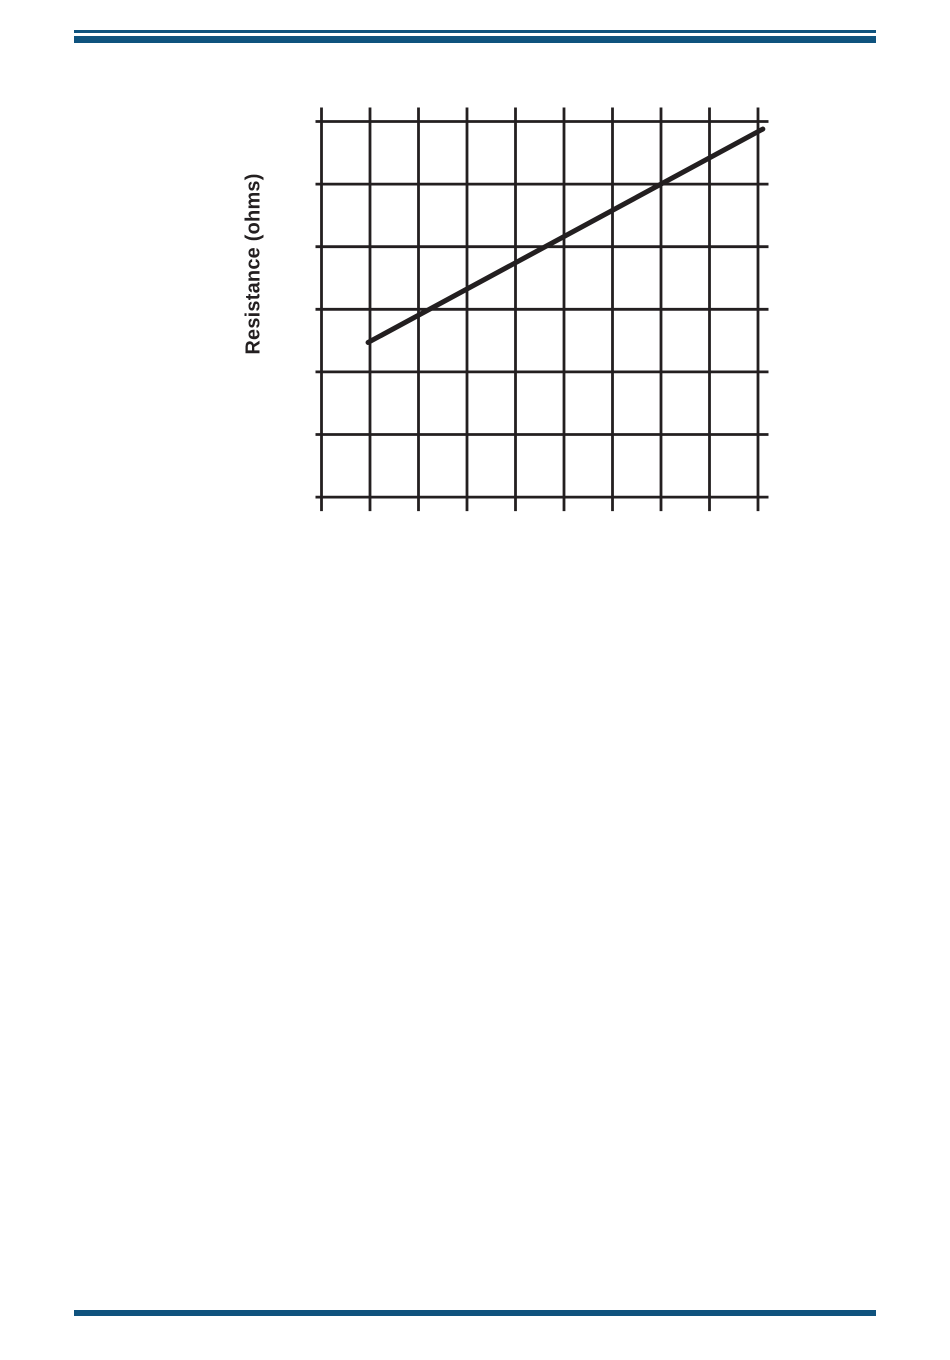 The height and width of the screenshot is (1360, 950). Describe the element at coordinates (475, 31) in the screenshot. I see `top-rule-thin` at that location.